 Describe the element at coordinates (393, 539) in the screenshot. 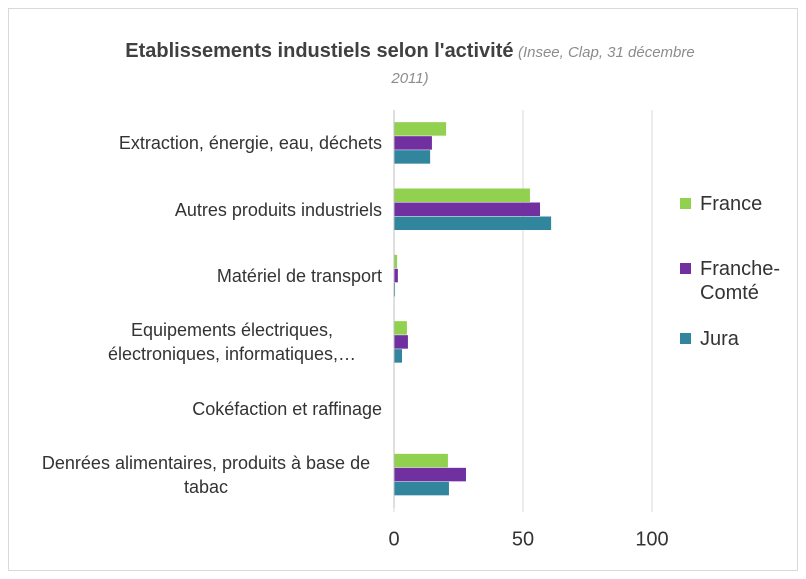

I see `x-tick-label: 0` at that location.